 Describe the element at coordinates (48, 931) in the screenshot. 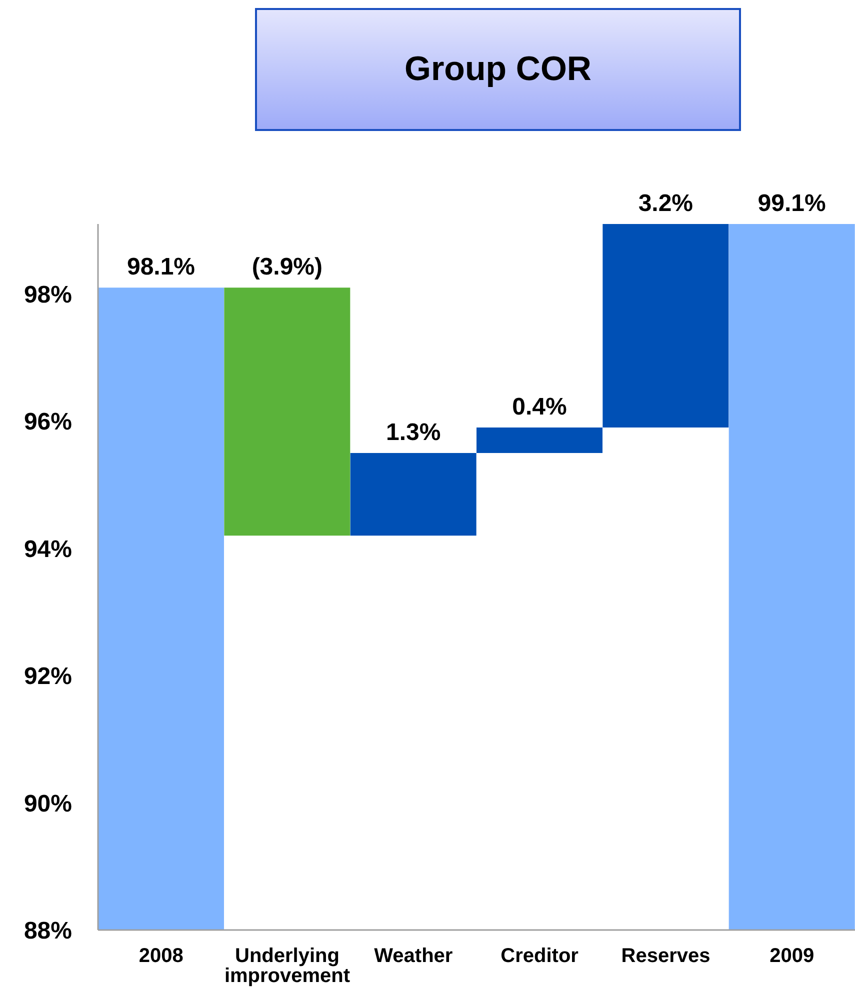

I see `y-tick-label: 88%` at that location.